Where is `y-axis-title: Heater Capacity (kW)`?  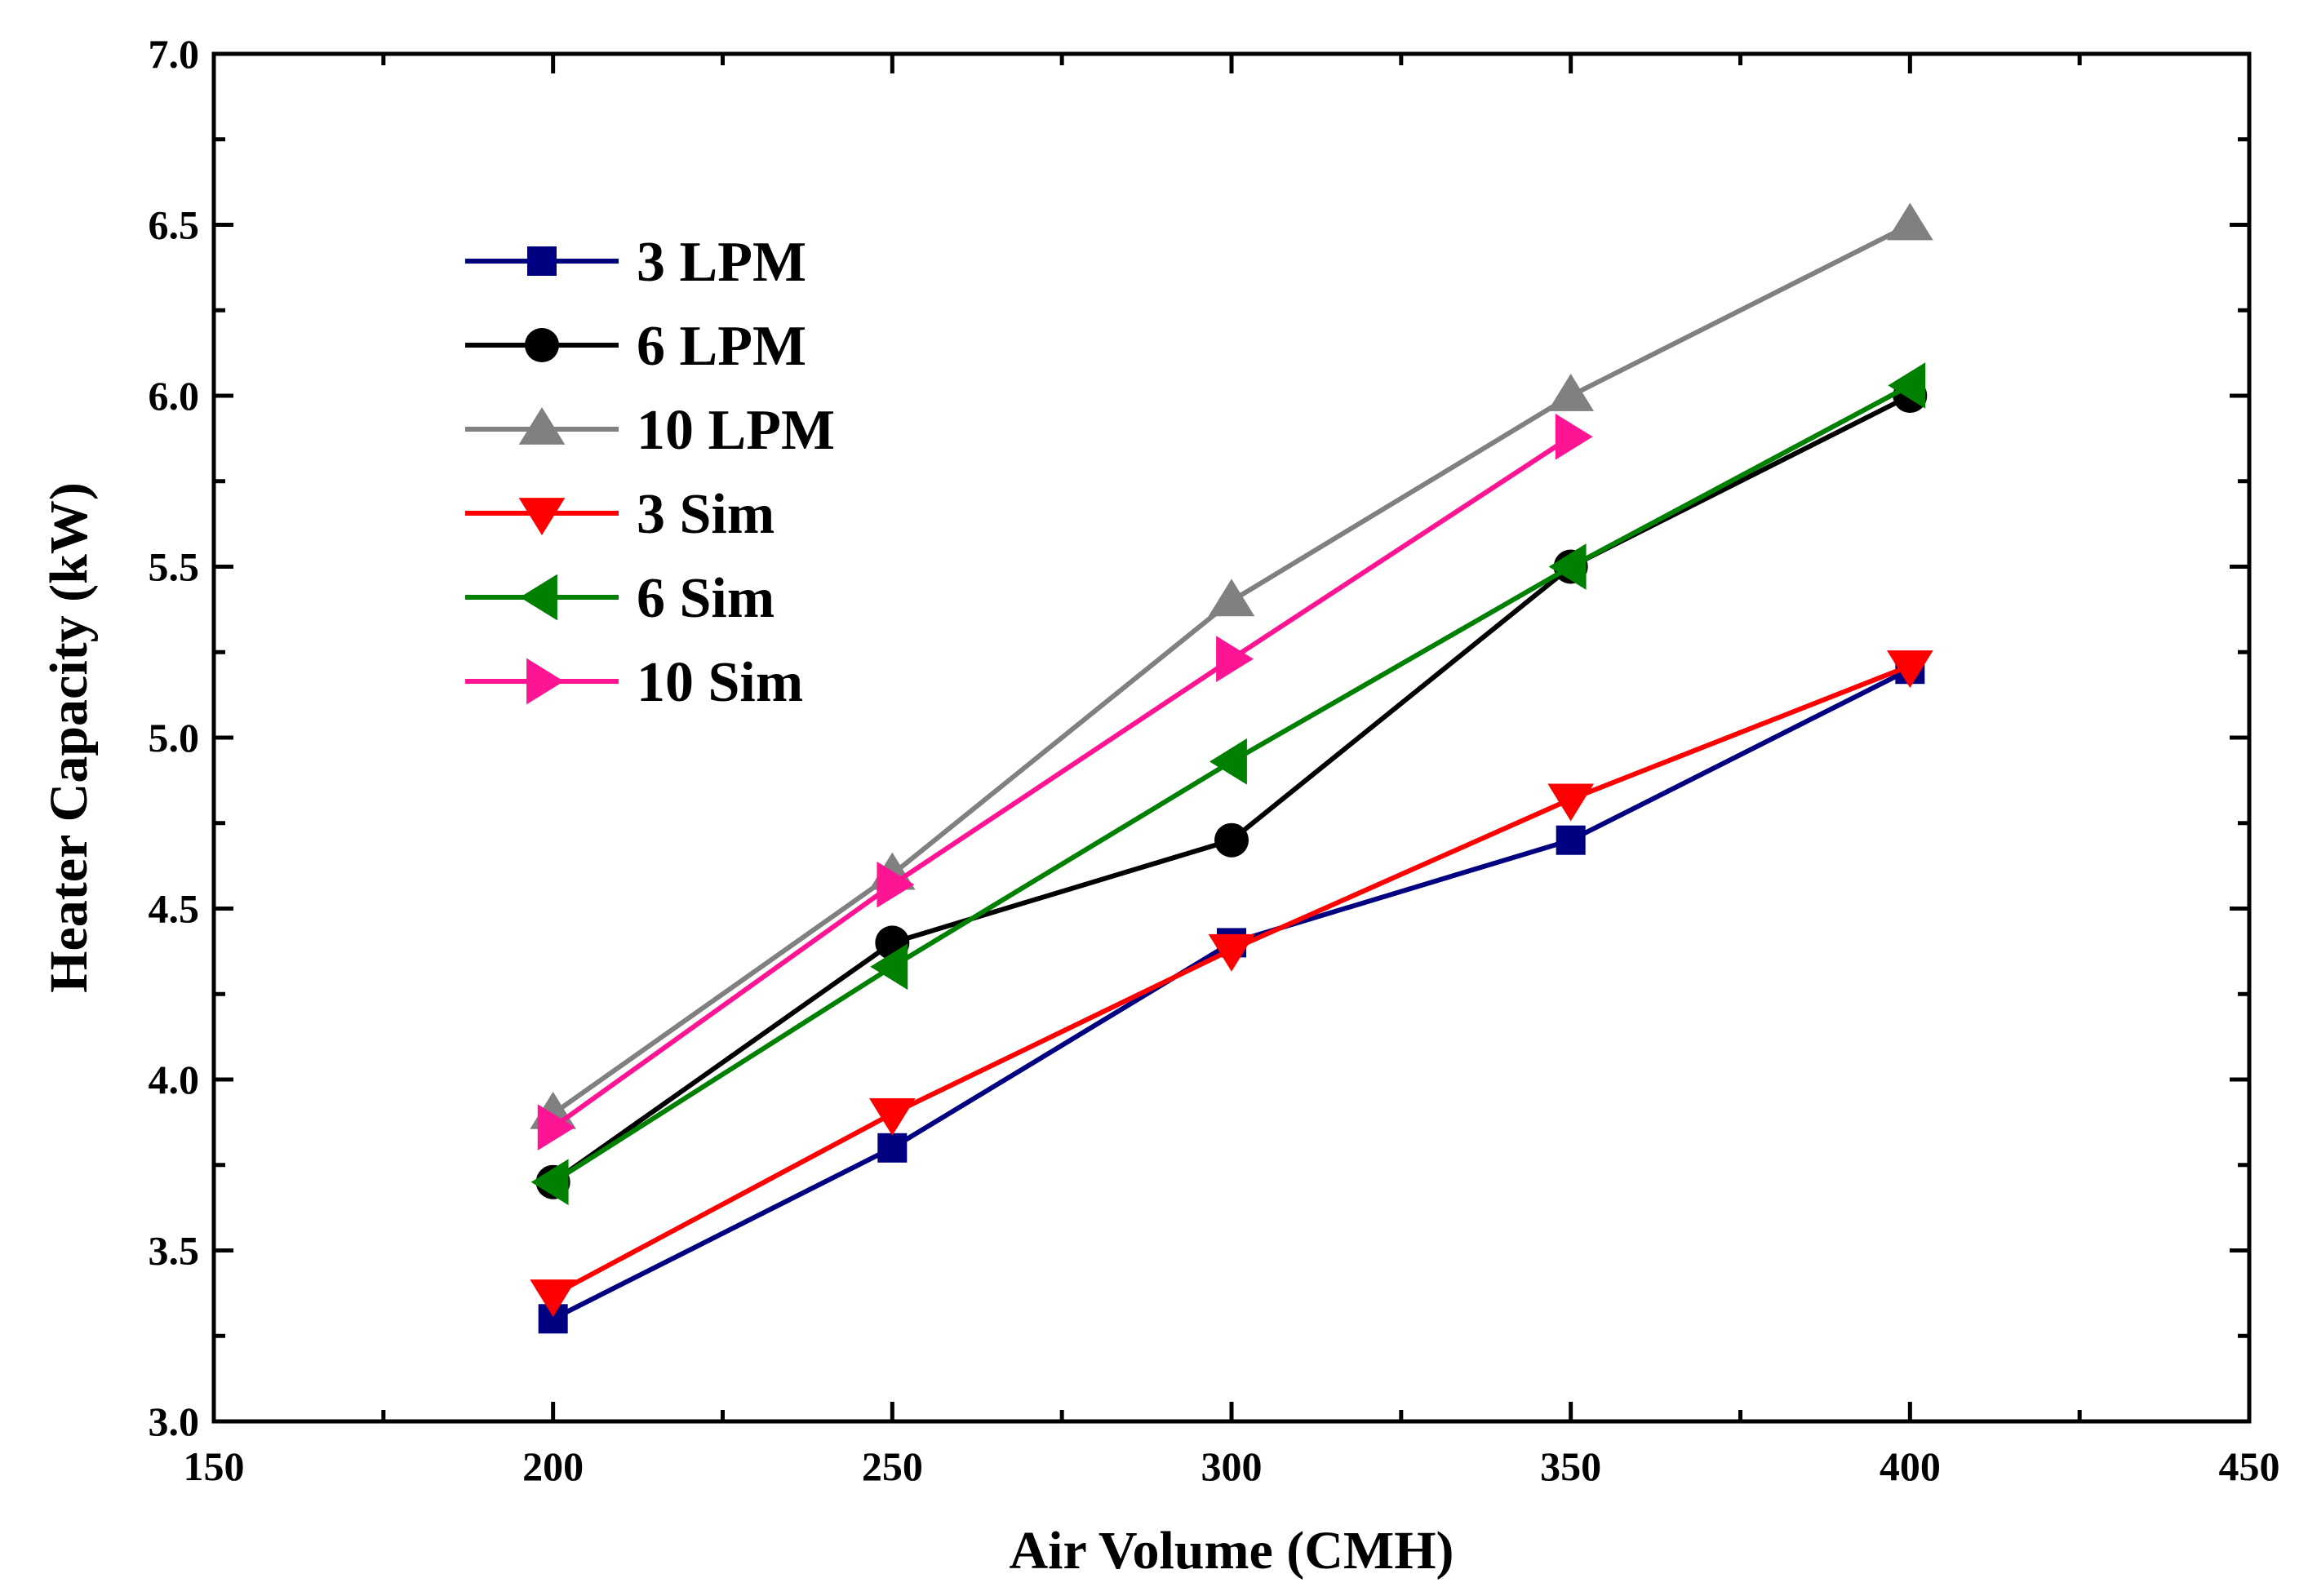
y-axis-title: Heater Capacity (kW) is located at coordinates (69, 737).